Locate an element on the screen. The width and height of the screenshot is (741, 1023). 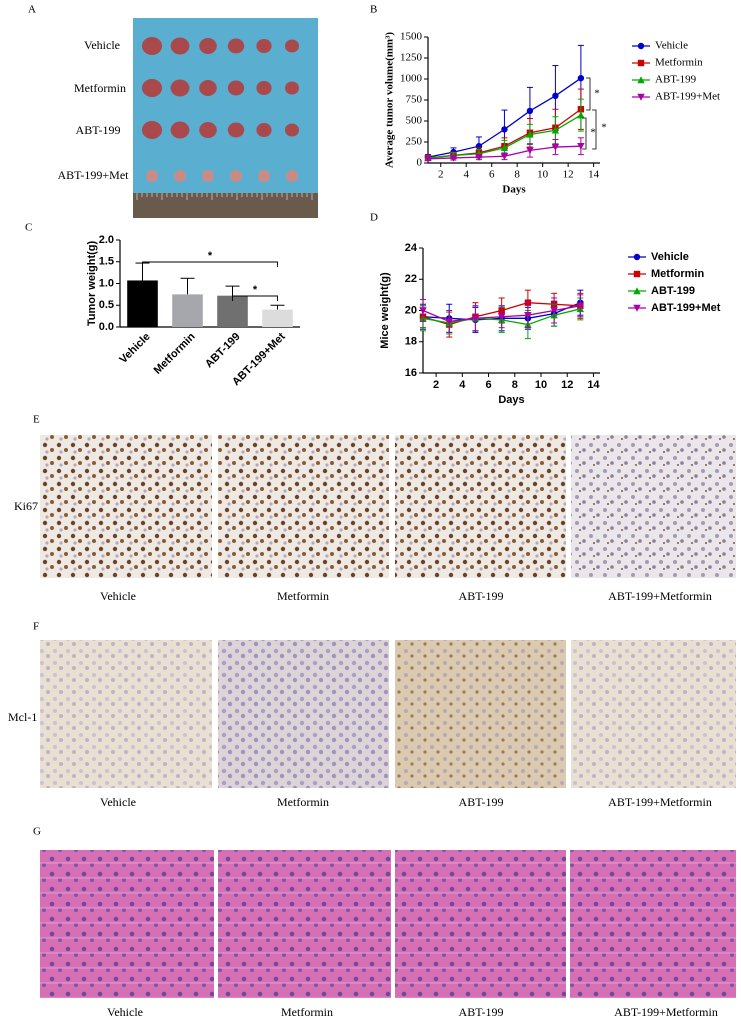
y-tick-label: 16 is located at coordinates (411, 373).